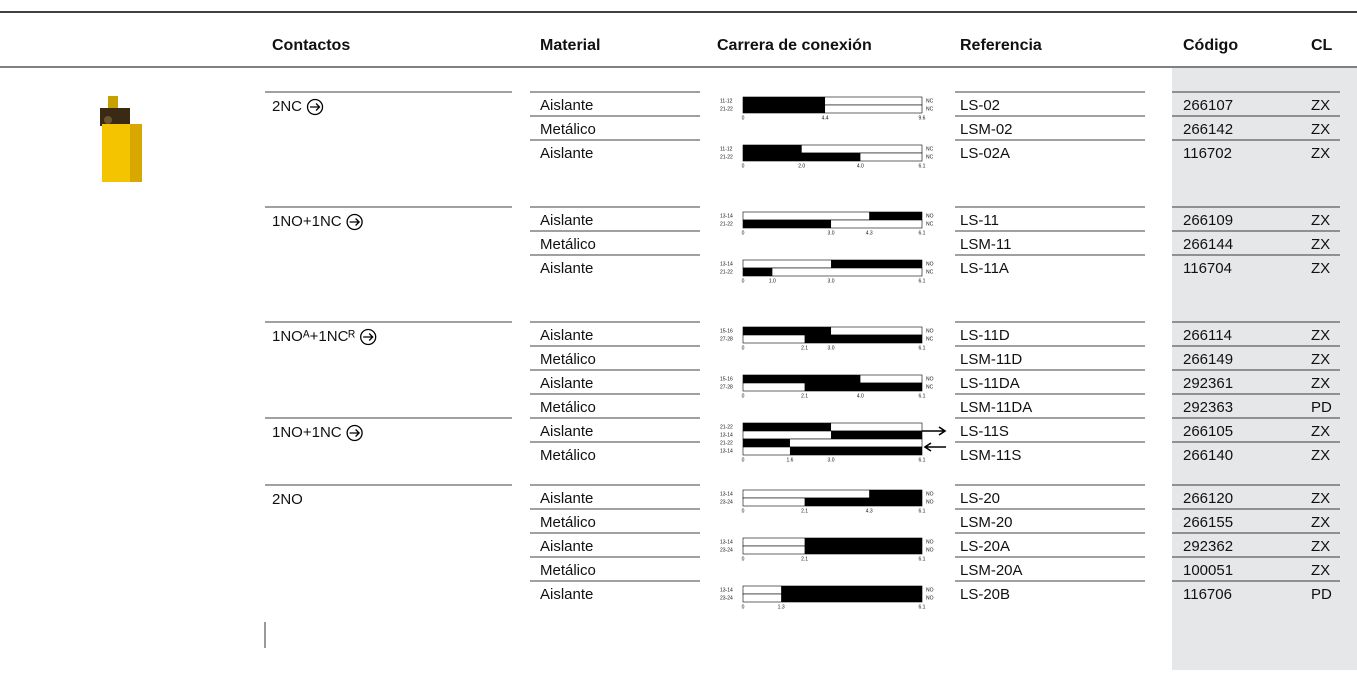 The height and width of the screenshot is (684, 1357). What do you see at coordinates (794, 45) in the screenshot?
I see `column-header: Carrera de conexión` at bounding box center [794, 45].